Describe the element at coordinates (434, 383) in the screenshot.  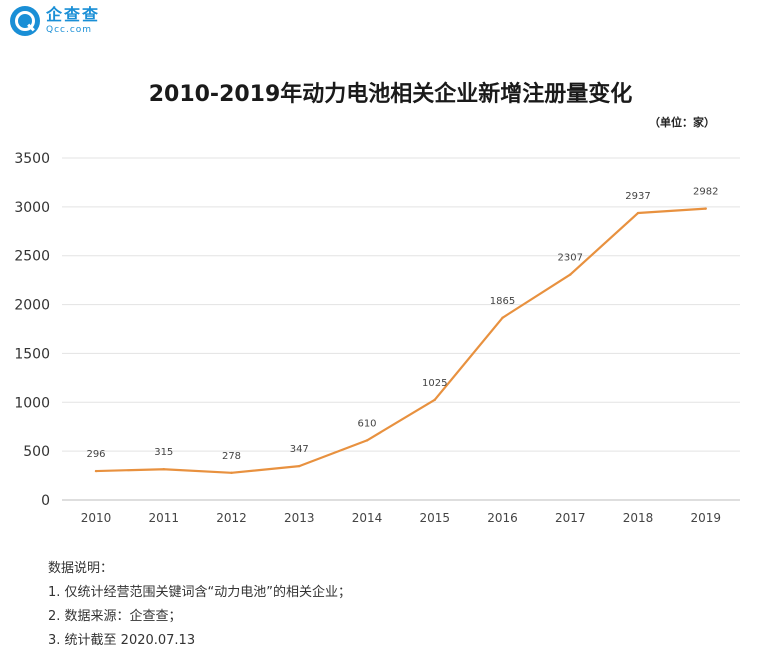
I see `data-label: 1025` at that location.